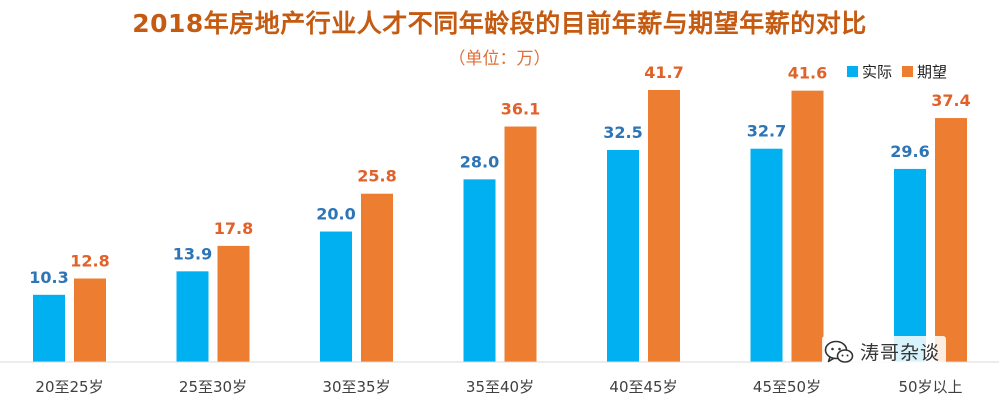 The height and width of the screenshot is (401, 999). What do you see at coordinates (908, 71) in the screenshot?
I see `legend-swatch-expected` at bounding box center [908, 71].